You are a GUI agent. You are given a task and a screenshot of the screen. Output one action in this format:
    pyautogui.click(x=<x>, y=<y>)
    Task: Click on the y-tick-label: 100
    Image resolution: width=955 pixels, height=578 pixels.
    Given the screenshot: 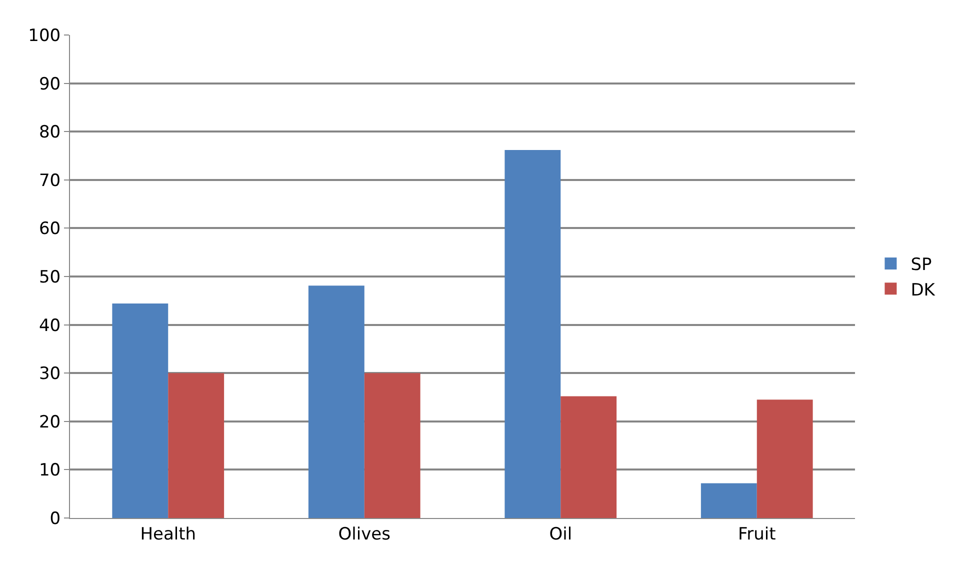 What is the action you would take?
    pyautogui.click(x=44, y=36)
    